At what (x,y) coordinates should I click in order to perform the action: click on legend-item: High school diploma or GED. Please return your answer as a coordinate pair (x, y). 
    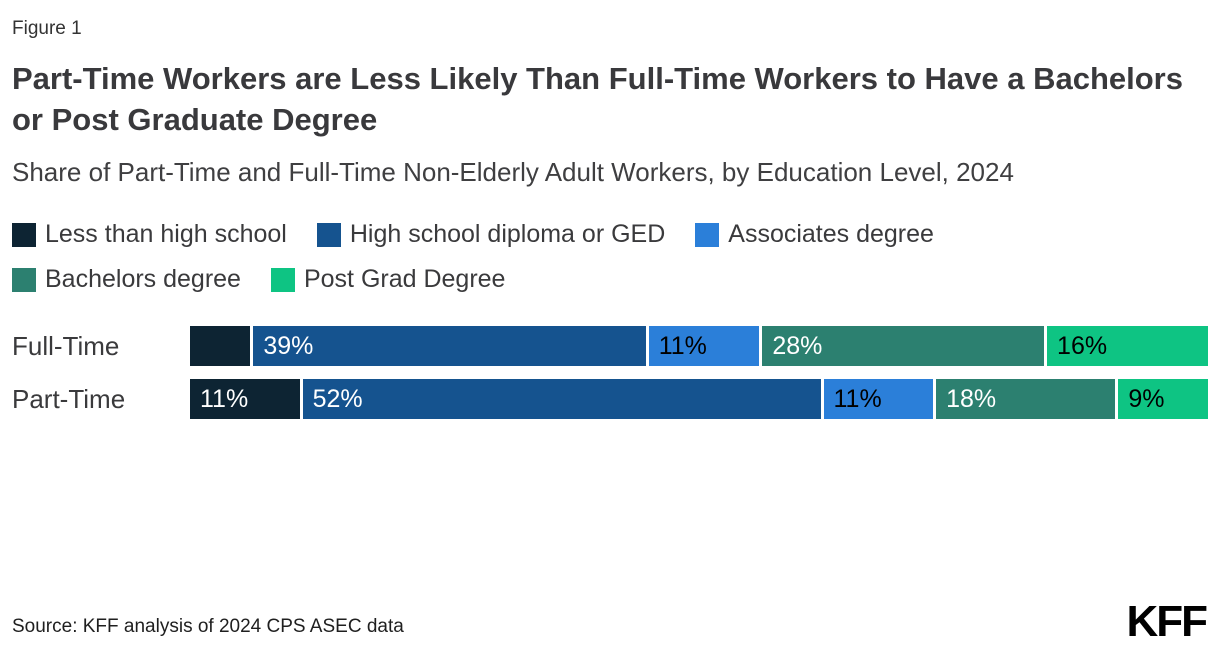
    Looking at the image, I should click on (491, 234).